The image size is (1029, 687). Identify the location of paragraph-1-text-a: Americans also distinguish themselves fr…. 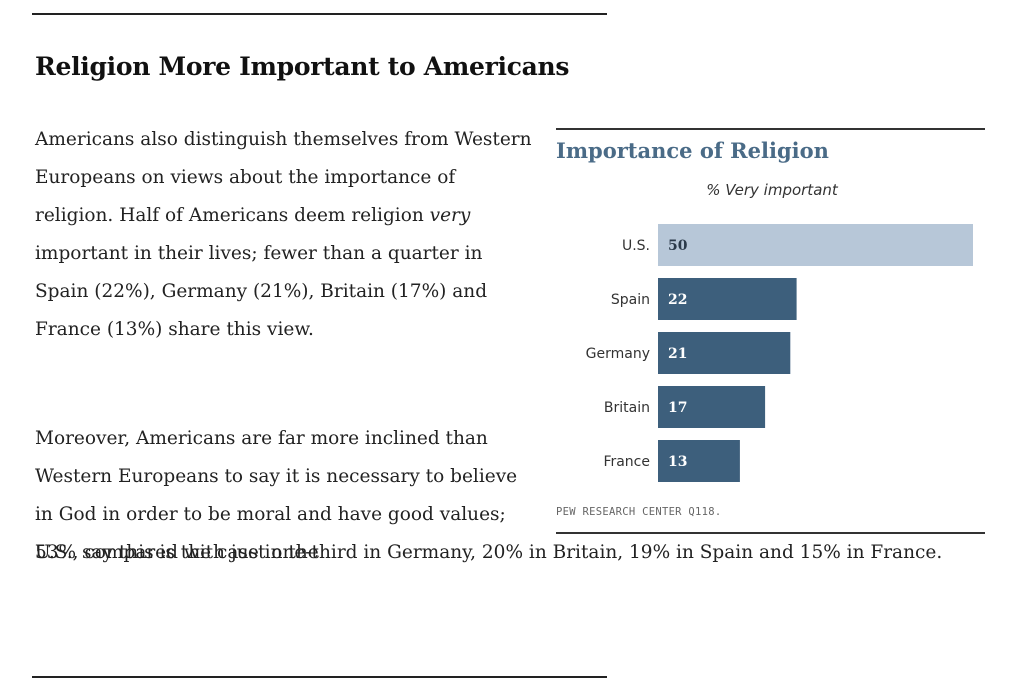
(283, 177).